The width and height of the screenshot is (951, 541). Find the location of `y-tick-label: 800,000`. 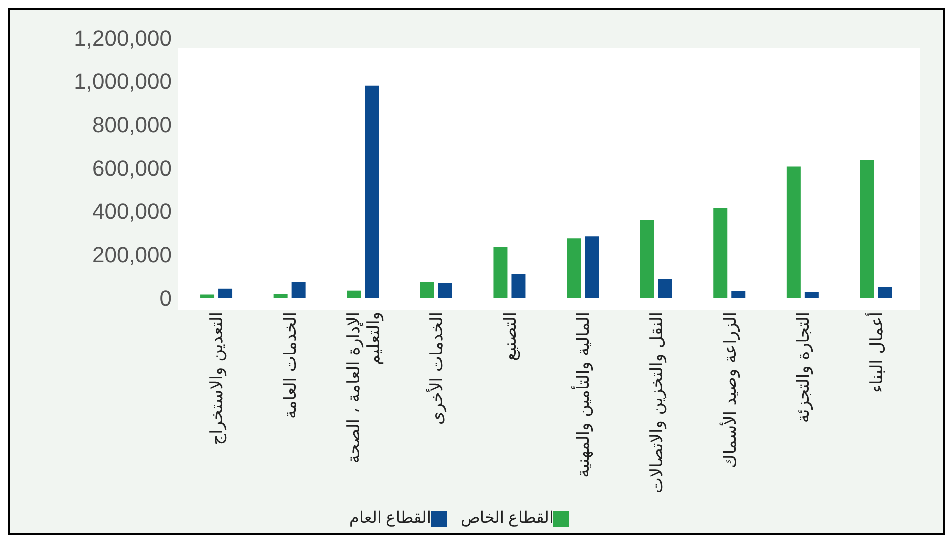

y-tick-label: 800,000 is located at coordinates (132, 125).